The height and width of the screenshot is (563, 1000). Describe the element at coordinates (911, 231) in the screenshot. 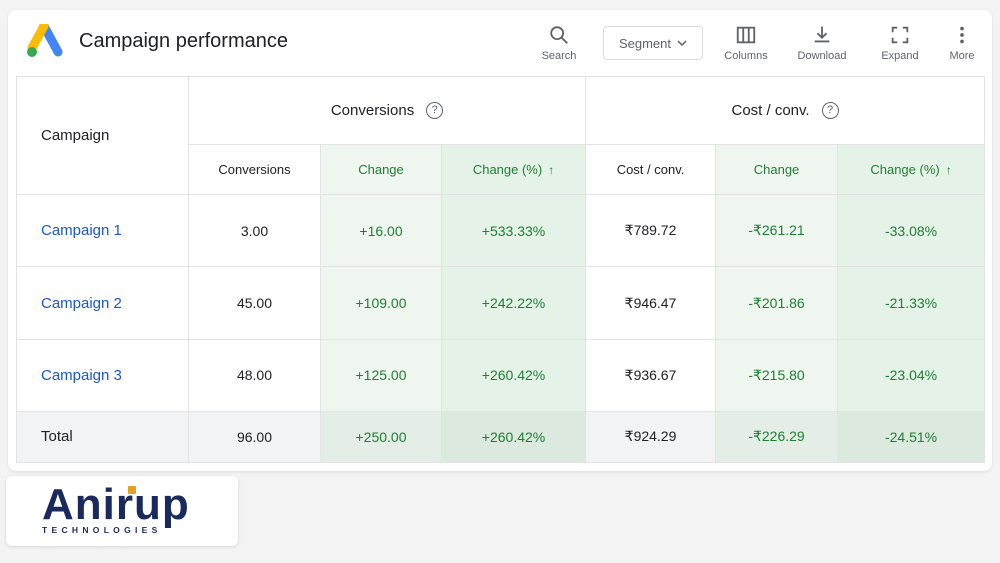

I see `cost-change-pct-cell: -33.08%` at that location.